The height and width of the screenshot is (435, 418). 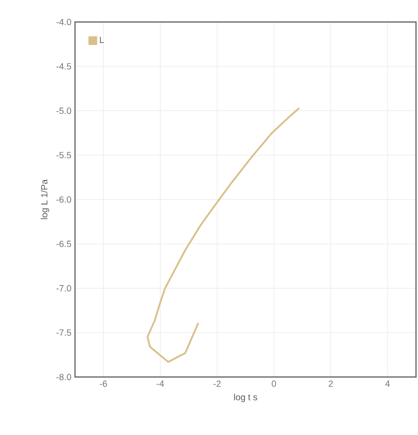 I want to click on y-tick-label: -5.0, so click(x=64, y=111).